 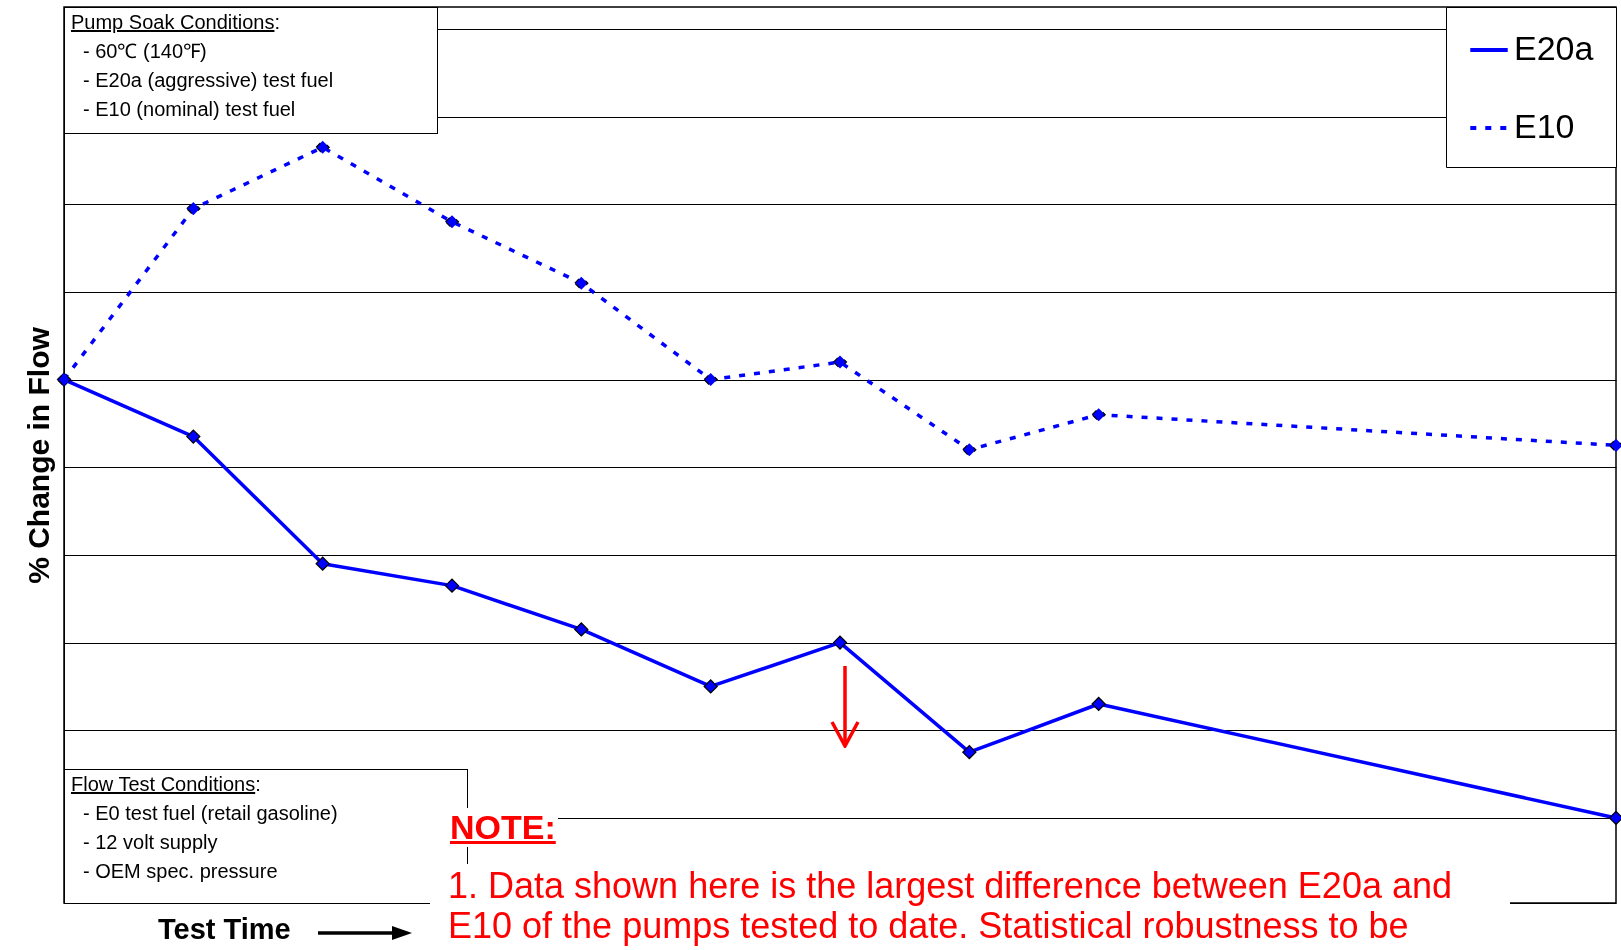 I want to click on legend-label: E20a, so click(x=1554, y=48).